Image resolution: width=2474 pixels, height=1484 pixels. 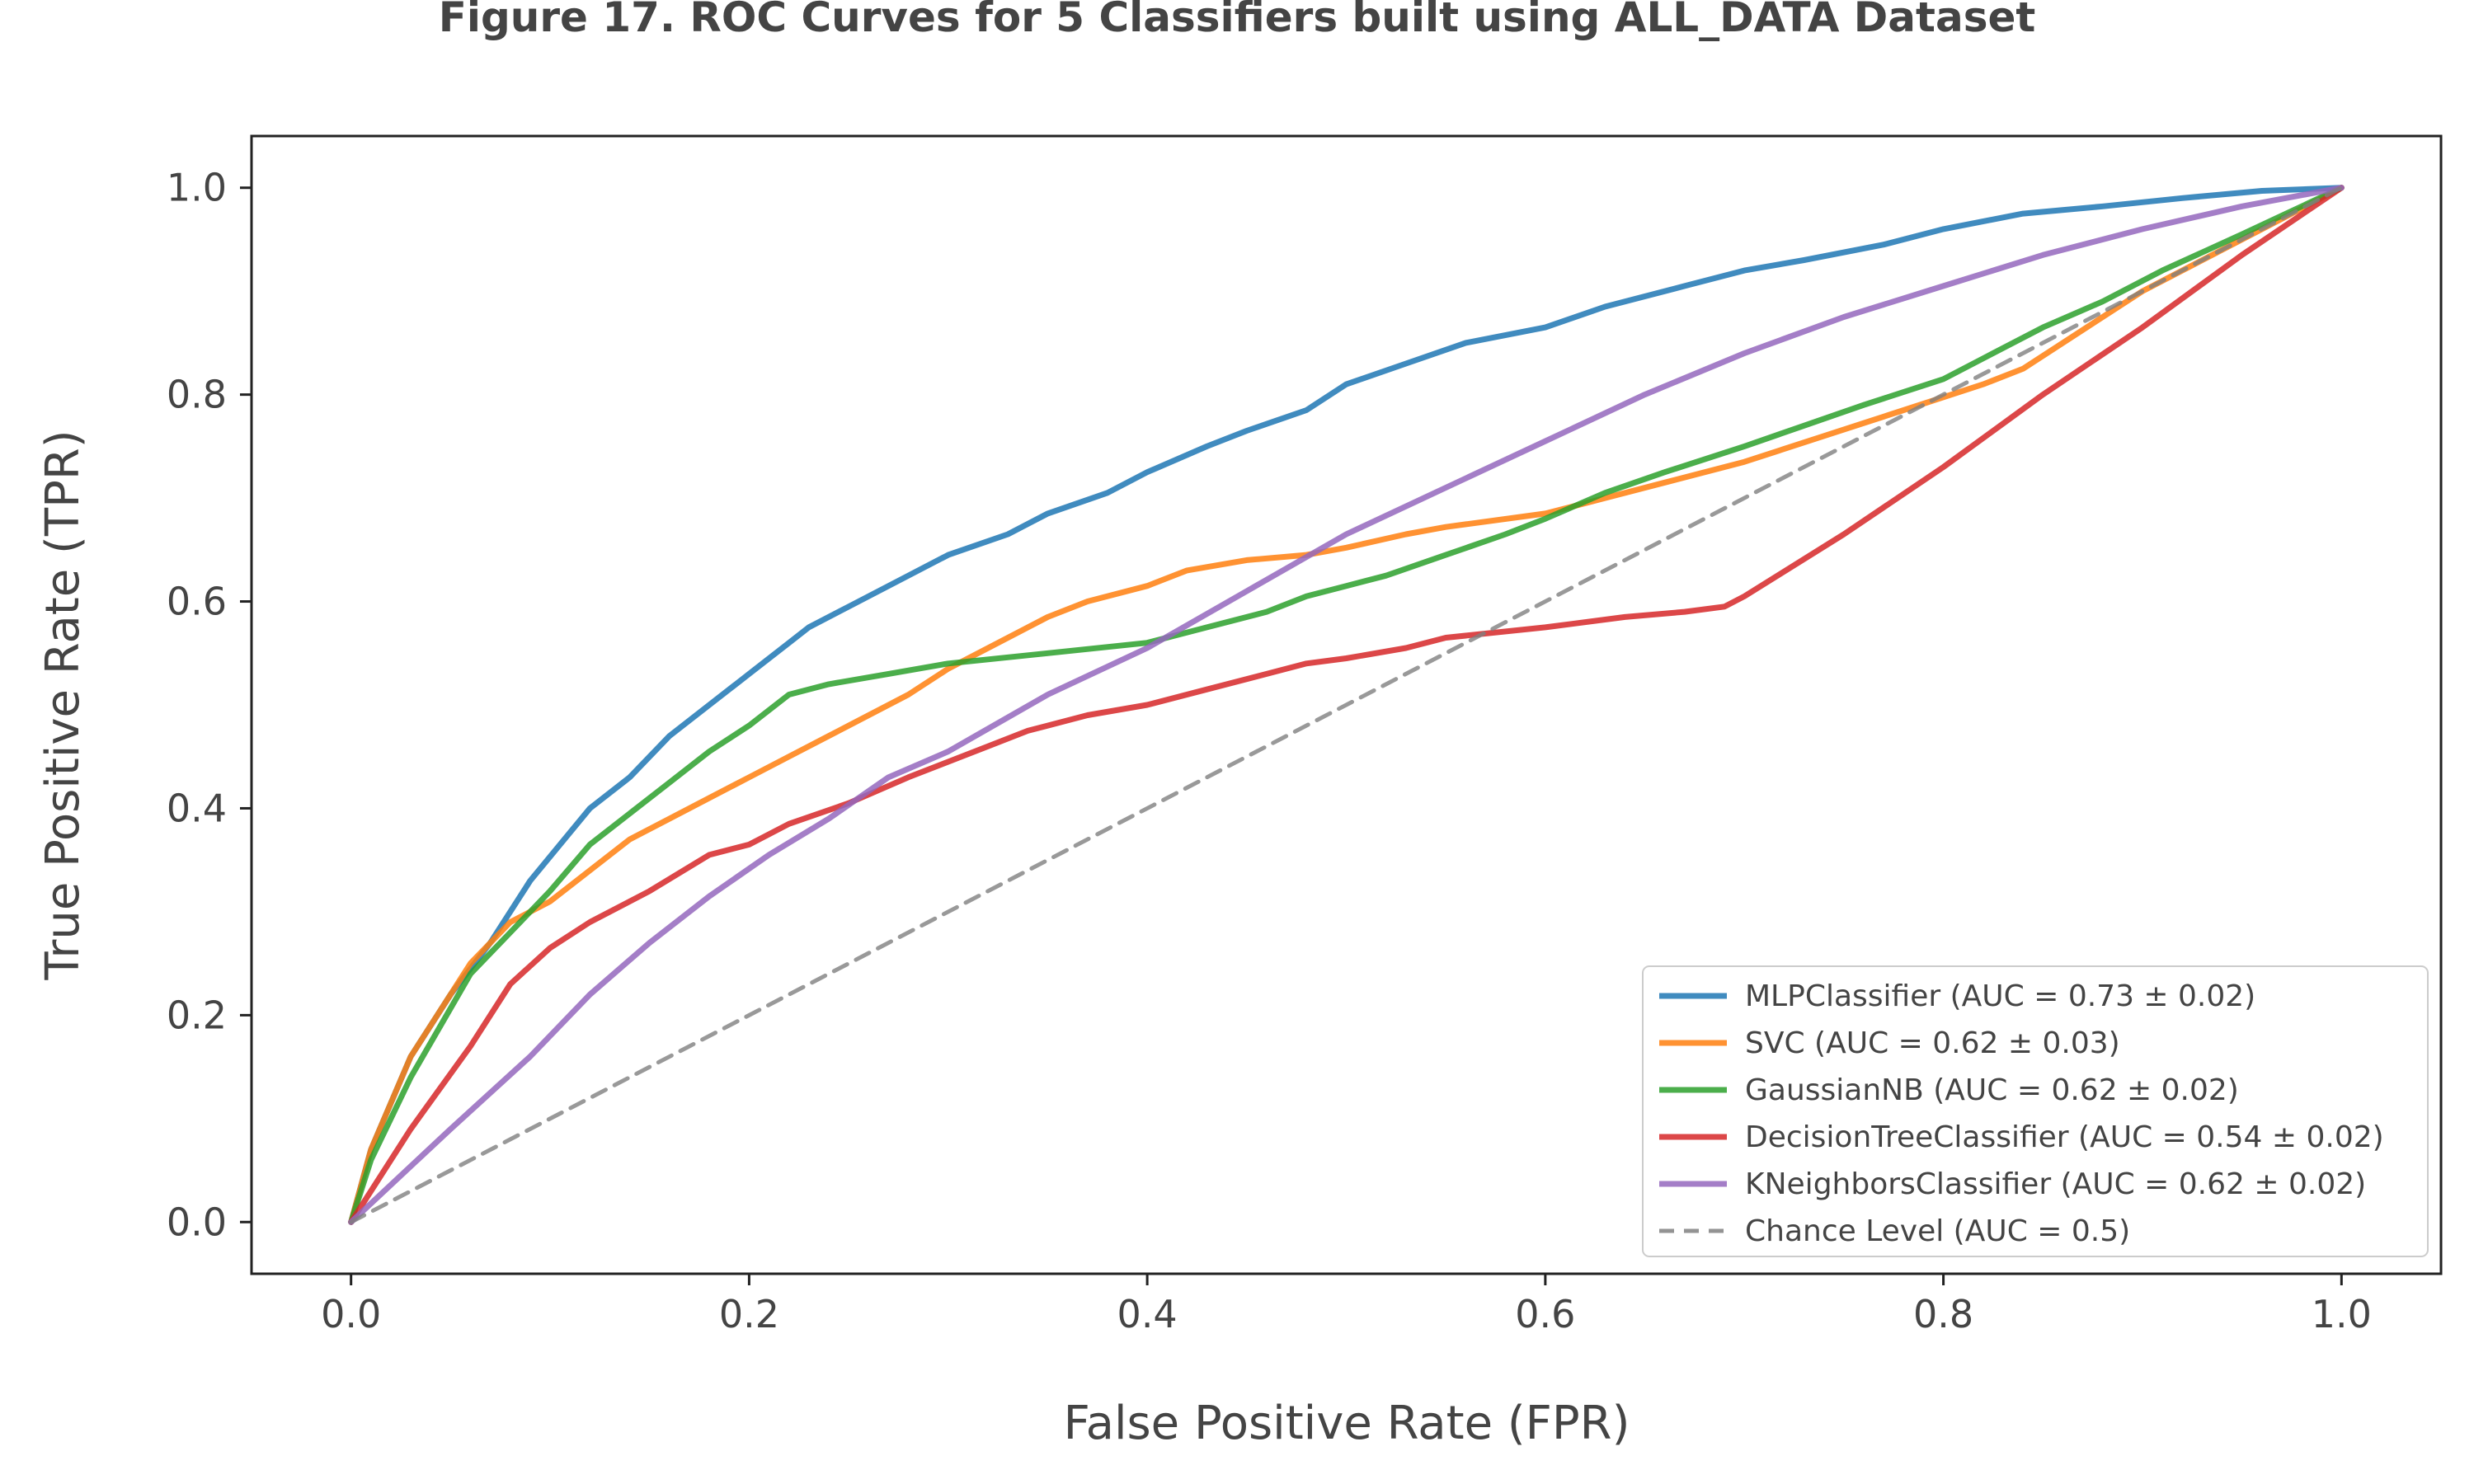 What do you see at coordinates (2342, 1314) in the screenshot?
I see `x-tick-label: 1.0` at bounding box center [2342, 1314].